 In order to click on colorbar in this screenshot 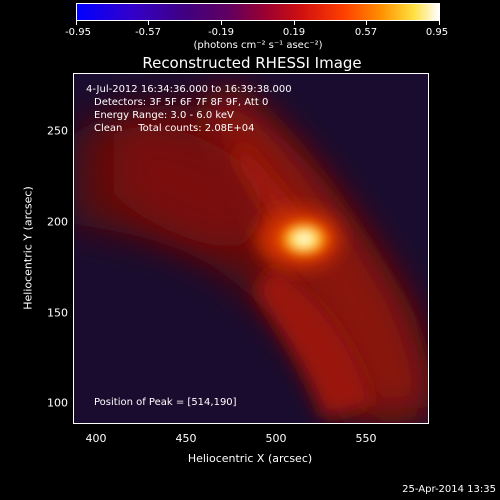, I will do `click(258, 12)`.